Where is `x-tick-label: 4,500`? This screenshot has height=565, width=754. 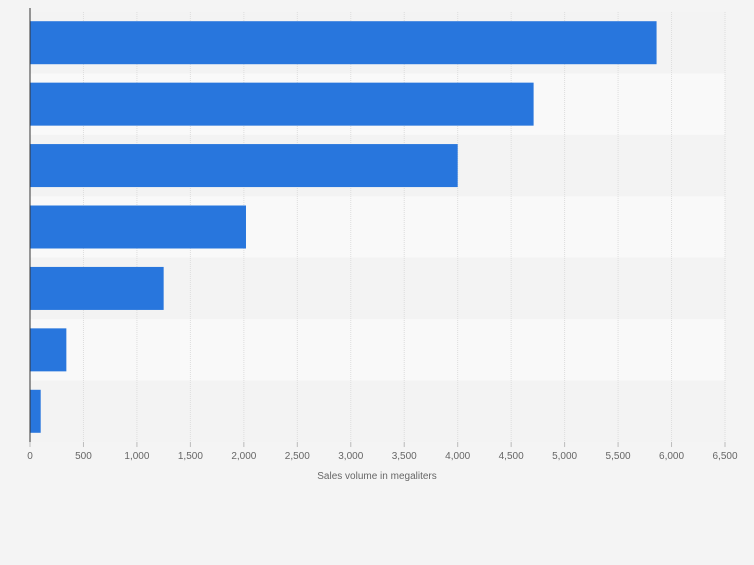 x-tick-label: 4,500 is located at coordinates (511, 456).